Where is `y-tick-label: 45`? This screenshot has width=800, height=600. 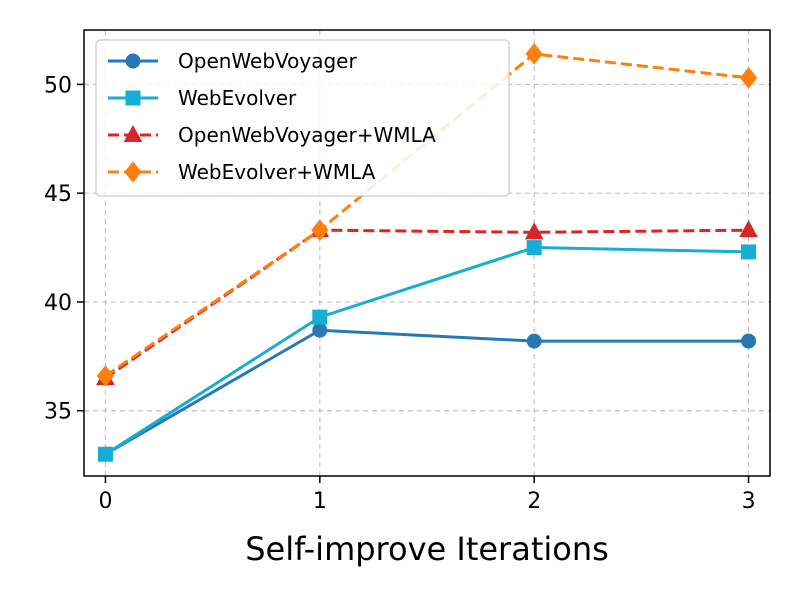 y-tick-label: 45 is located at coordinates (58, 194).